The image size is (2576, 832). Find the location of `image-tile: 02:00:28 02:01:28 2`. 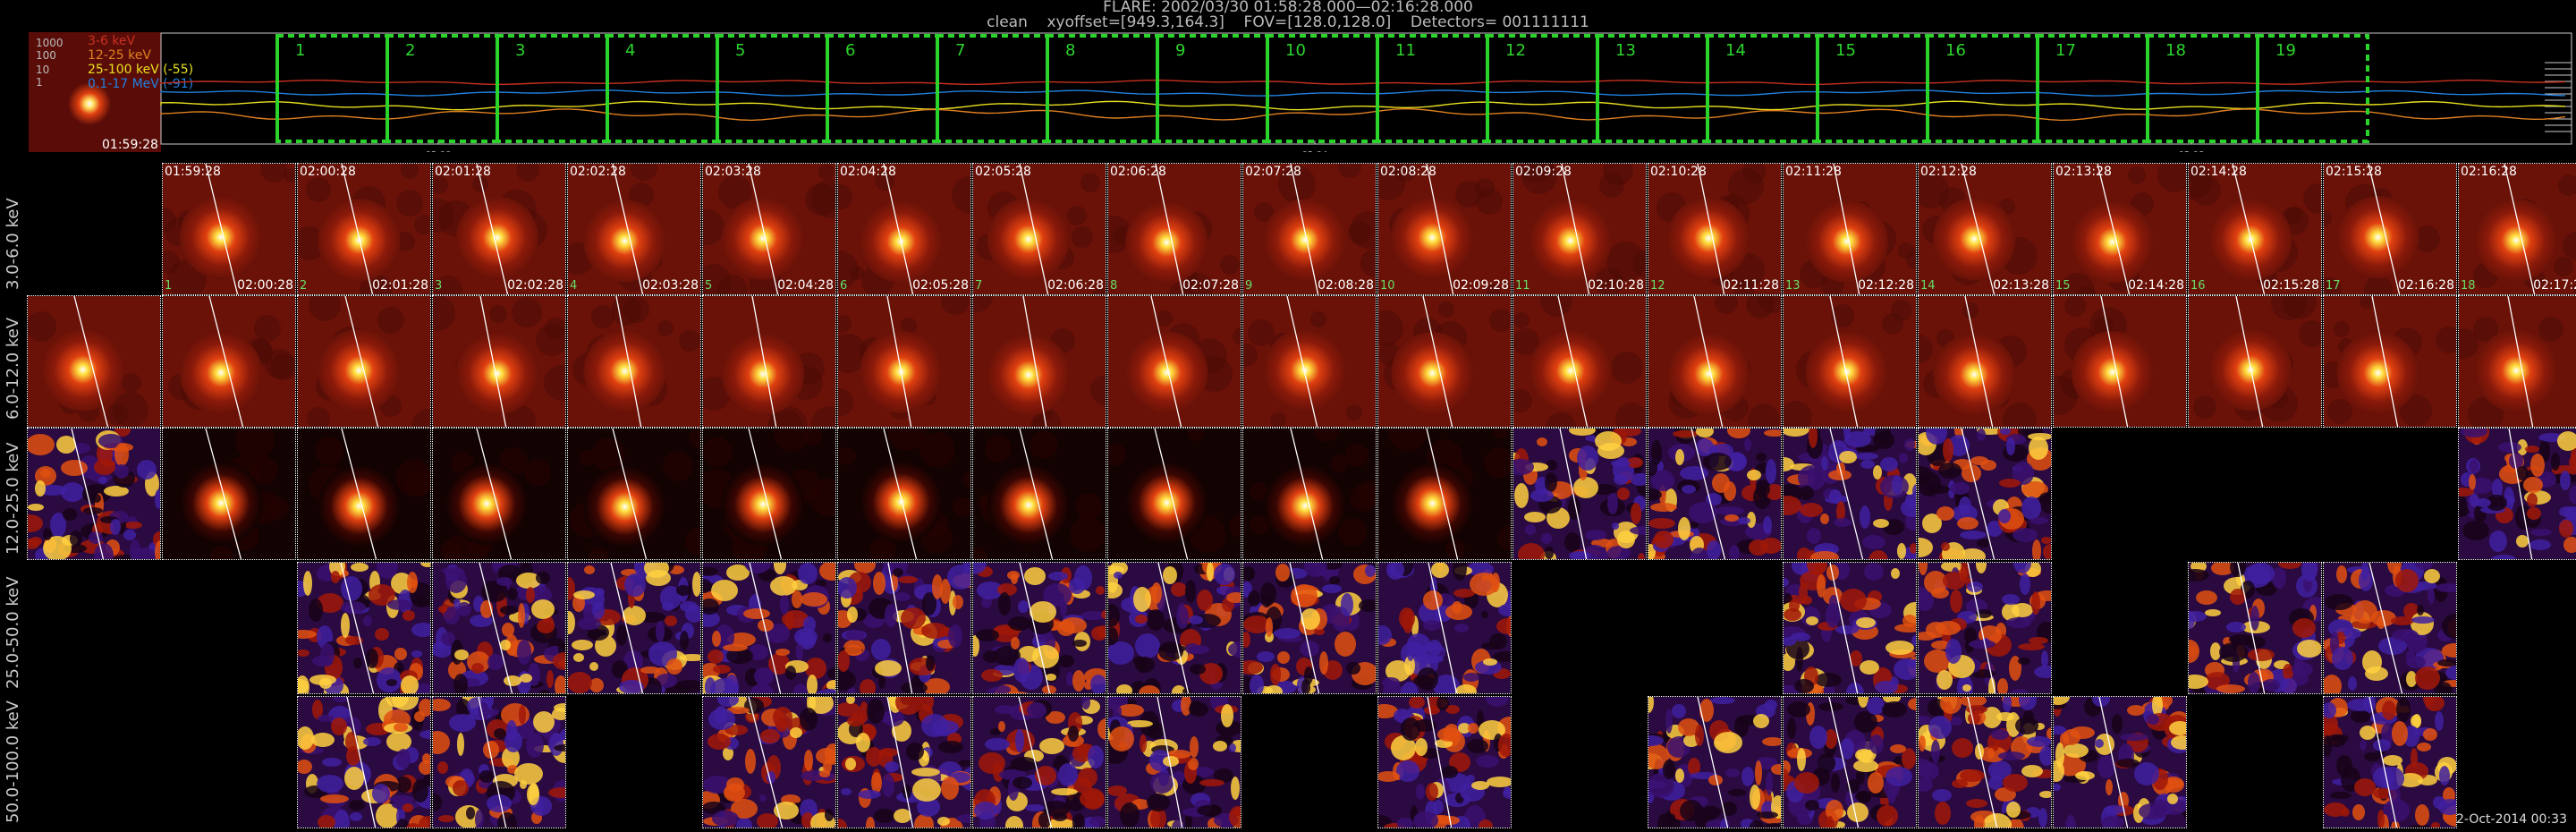

image-tile: 02:00:28 02:01:28 2 is located at coordinates (364, 229).